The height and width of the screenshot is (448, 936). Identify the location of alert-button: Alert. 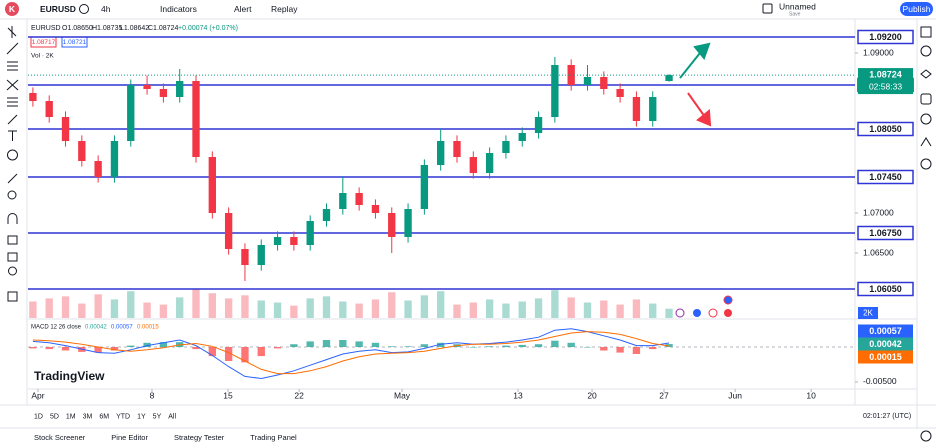
(243, 9).